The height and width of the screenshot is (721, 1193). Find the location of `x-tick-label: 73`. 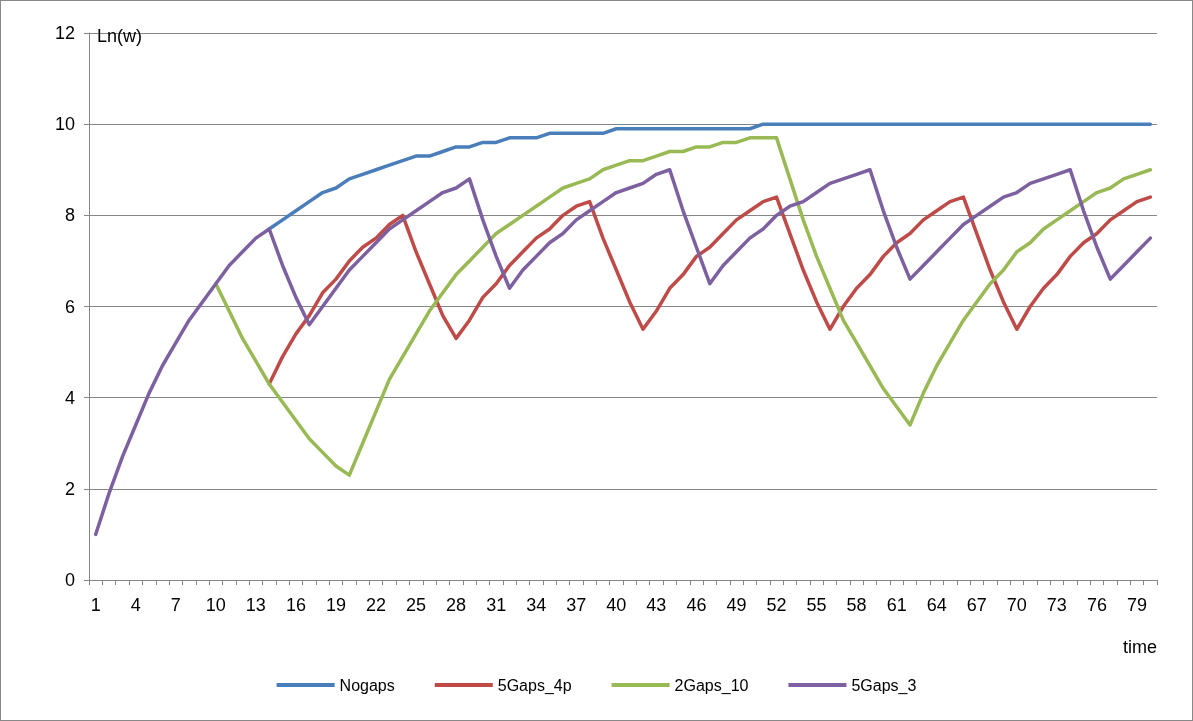

x-tick-label: 73 is located at coordinates (1056, 605).